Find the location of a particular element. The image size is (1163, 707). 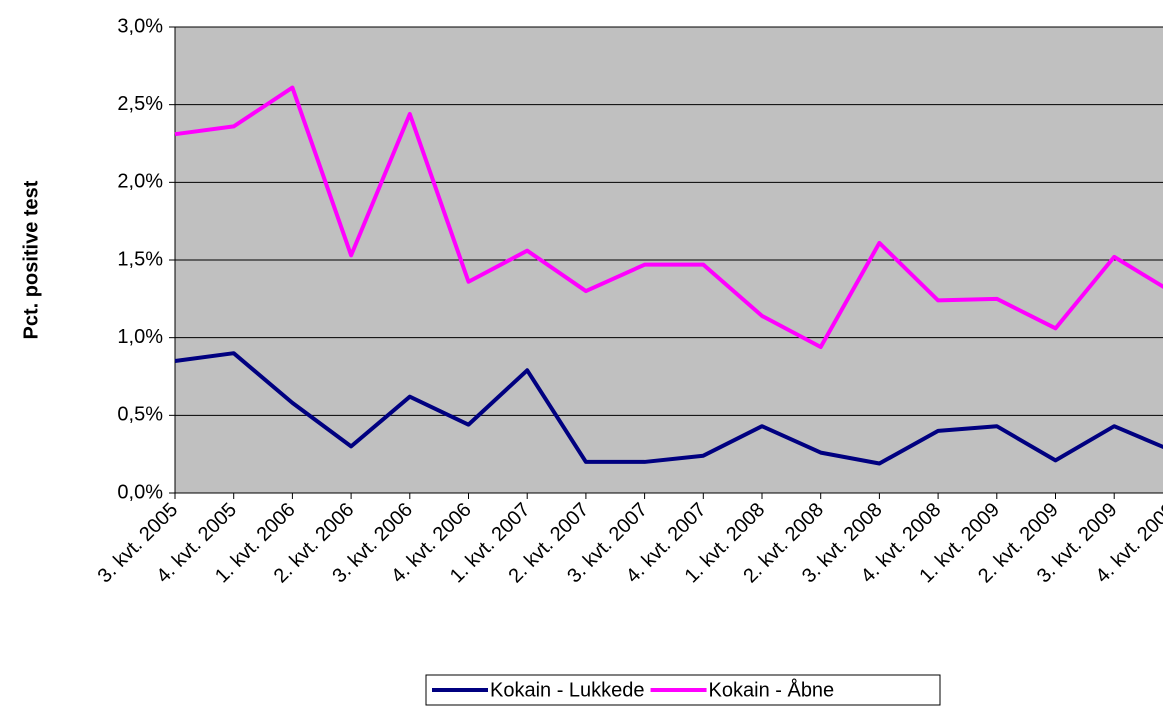

legend-label: Kokain - Lukkede is located at coordinates (567, 690).